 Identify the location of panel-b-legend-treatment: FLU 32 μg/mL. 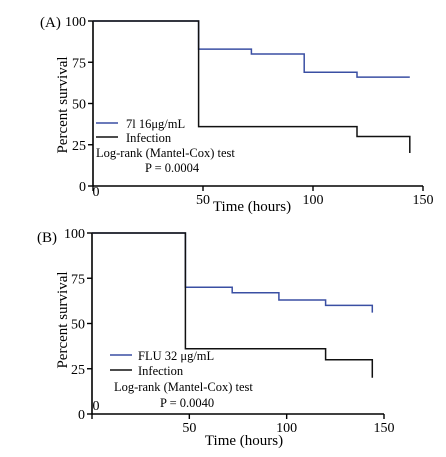
(176, 356).